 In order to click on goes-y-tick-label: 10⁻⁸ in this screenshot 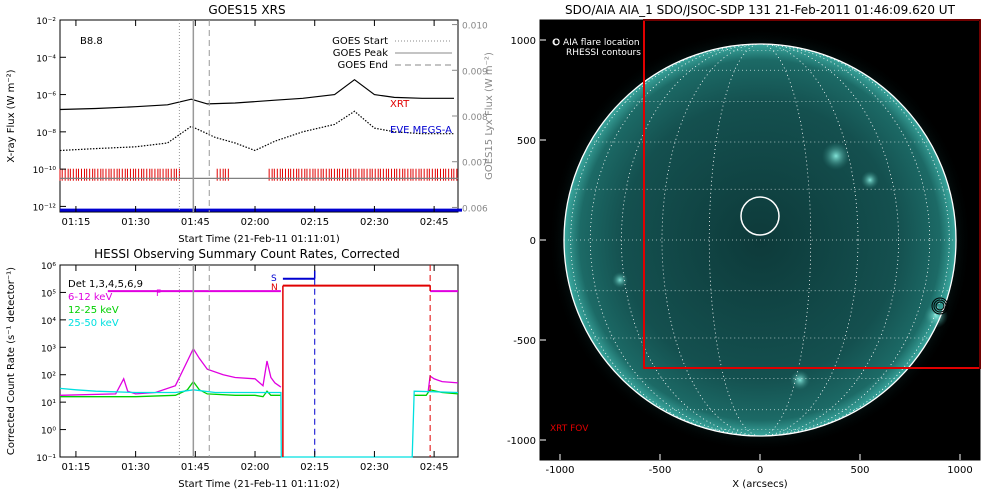, I will do `click(46, 134)`.